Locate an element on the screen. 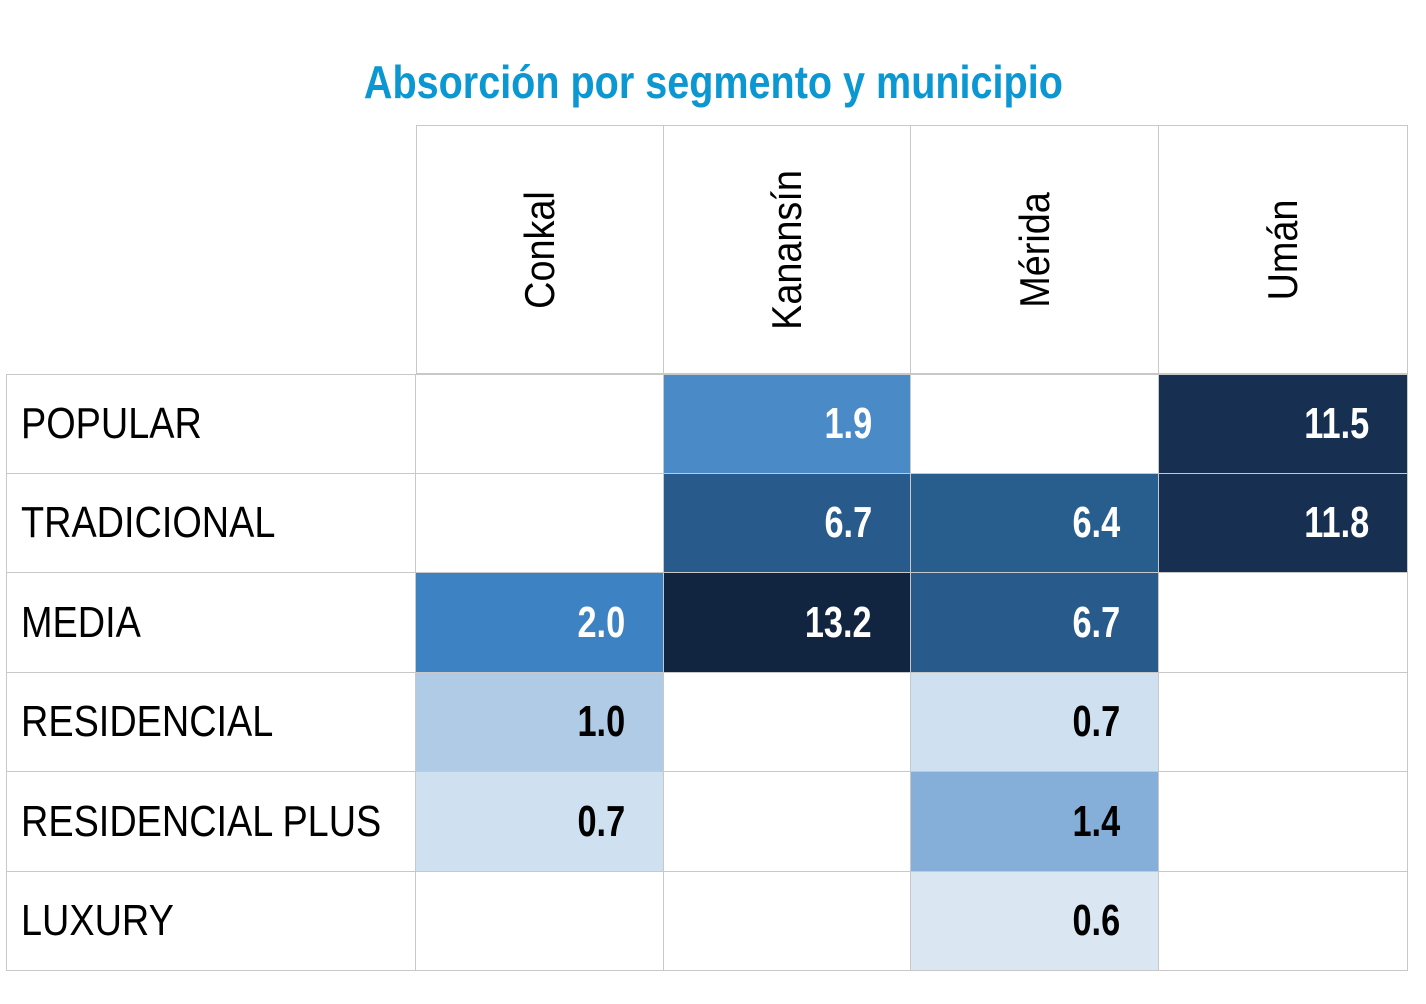  row-header: RESIDENCIAL PLUS is located at coordinates (211, 822).